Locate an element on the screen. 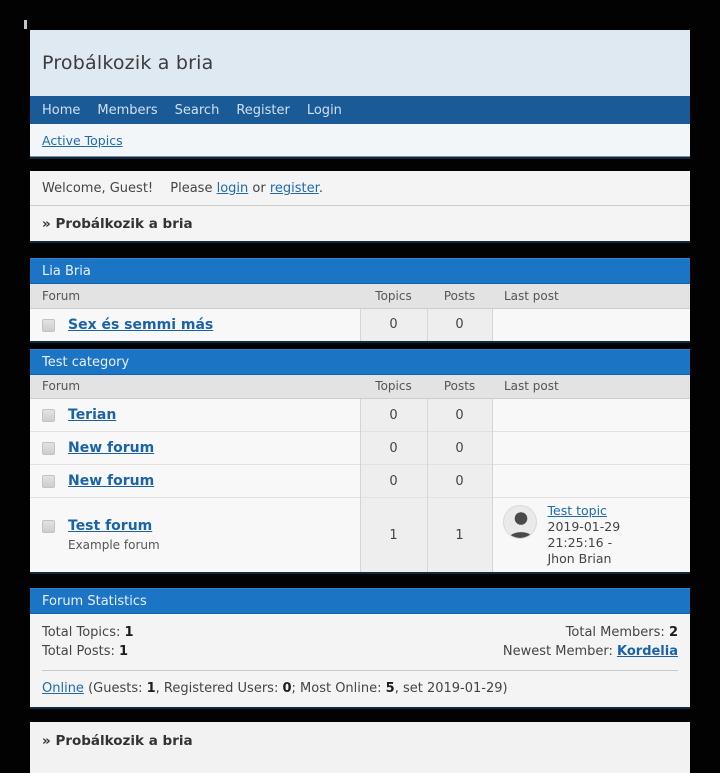  active-topics-link: Active Topics is located at coordinates (82, 140).